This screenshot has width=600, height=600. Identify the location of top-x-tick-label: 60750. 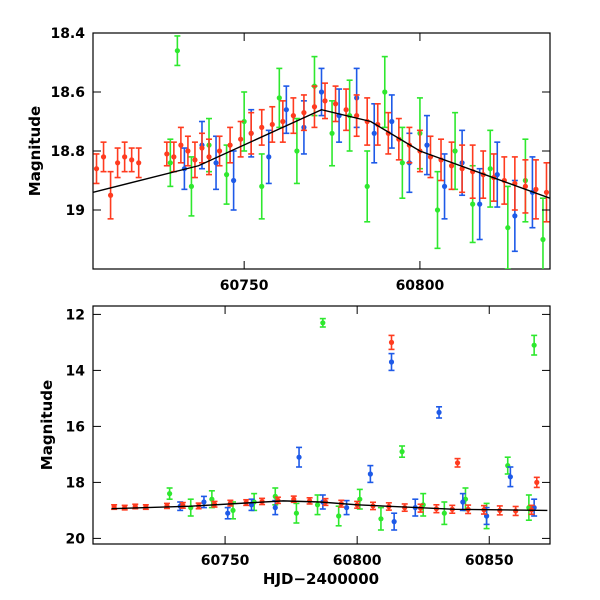
(244, 286).